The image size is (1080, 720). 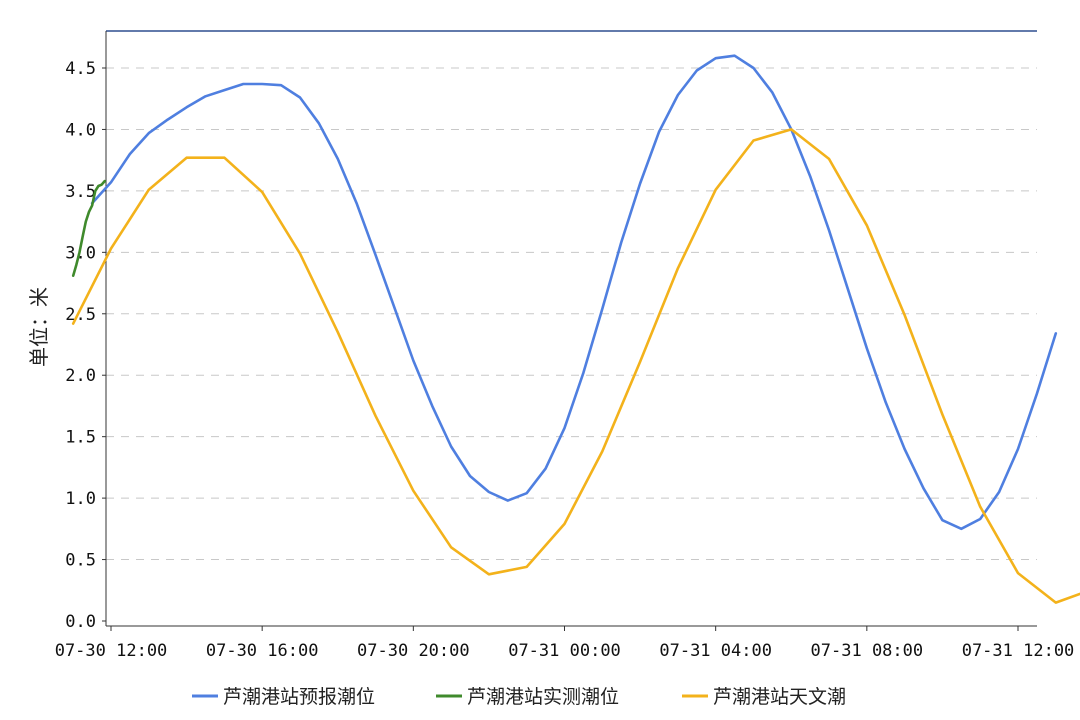 I want to click on y-tick-label: 3.5, so click(x=80, y=192).